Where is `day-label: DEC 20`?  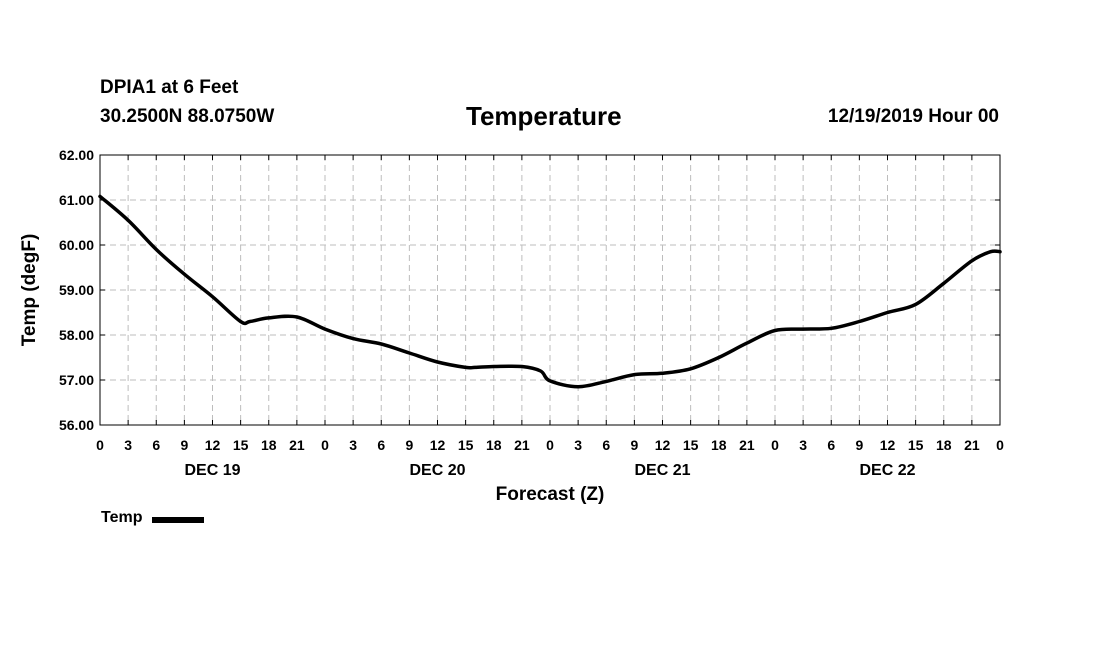 day-label: DEC 20 is located at coordinates (437, 470).